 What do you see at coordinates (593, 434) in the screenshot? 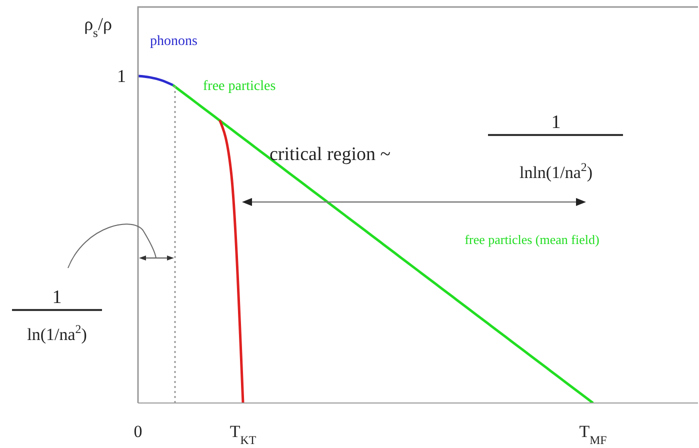
I see `x-tick-label: T$_{MF}$` at bounding box center [593, 434].